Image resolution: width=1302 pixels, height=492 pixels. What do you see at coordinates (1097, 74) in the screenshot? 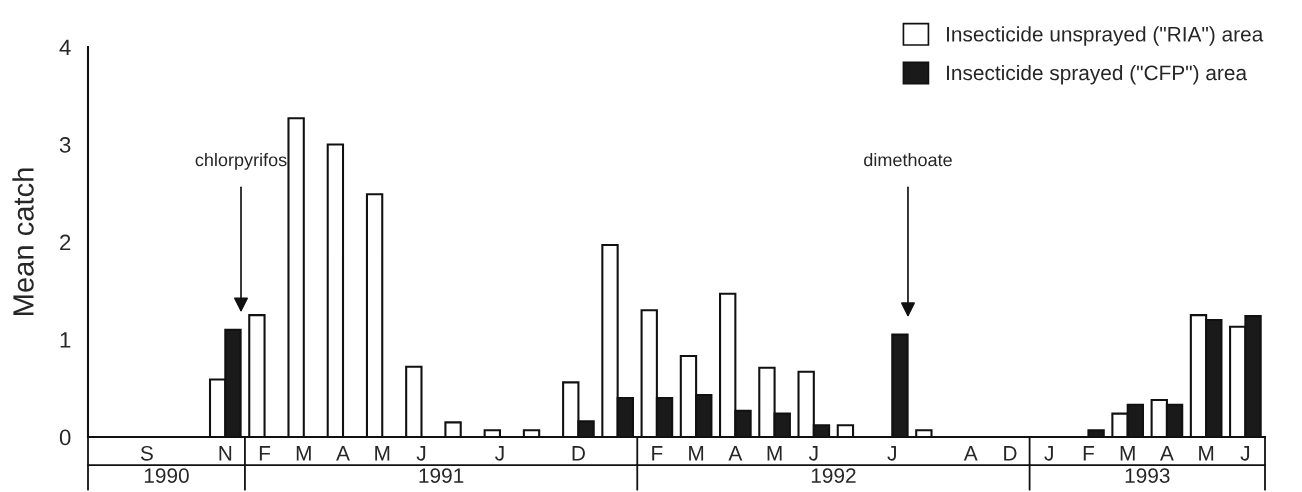
I see `legend-label: Insecticide sprayed ("CFP") area` at bounding box center [1097, 74].